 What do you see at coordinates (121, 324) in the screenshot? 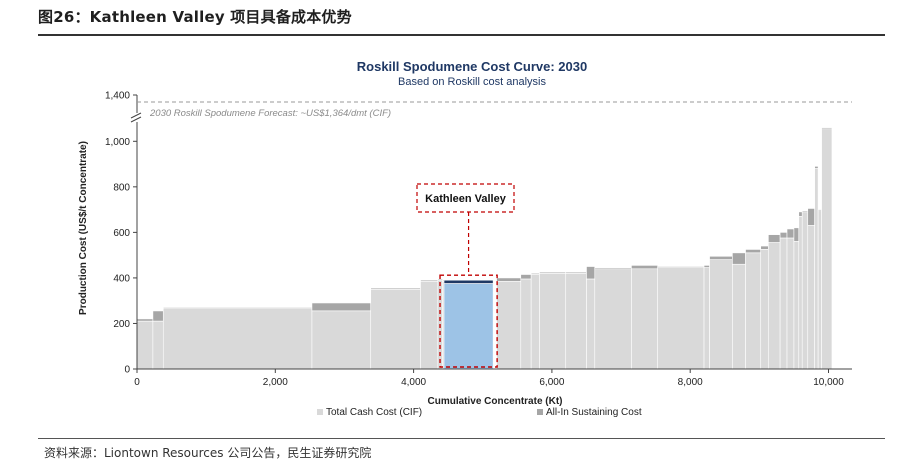
I see `y-tick-label: 200` at bounding box center [121, 324].